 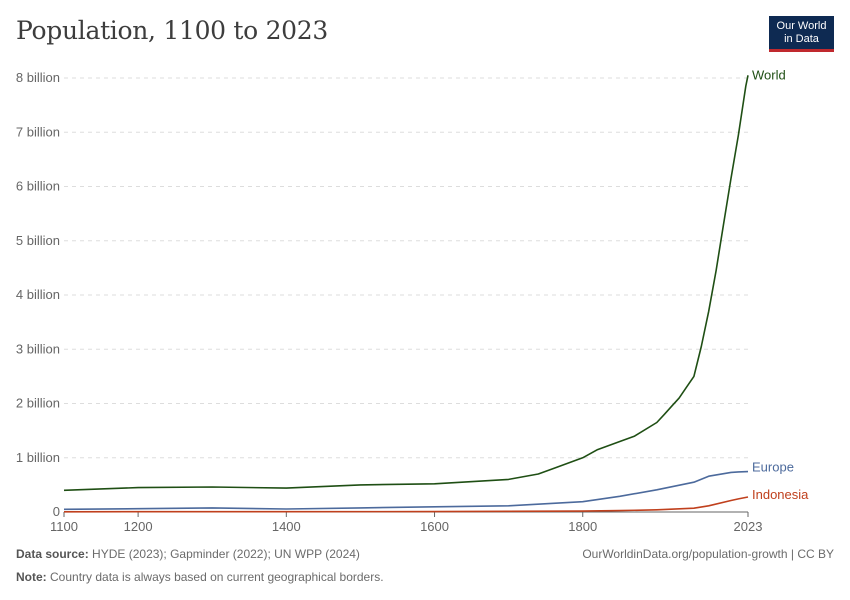 I want to click on logo-line-2: in Data, so click(x=801, y=39).